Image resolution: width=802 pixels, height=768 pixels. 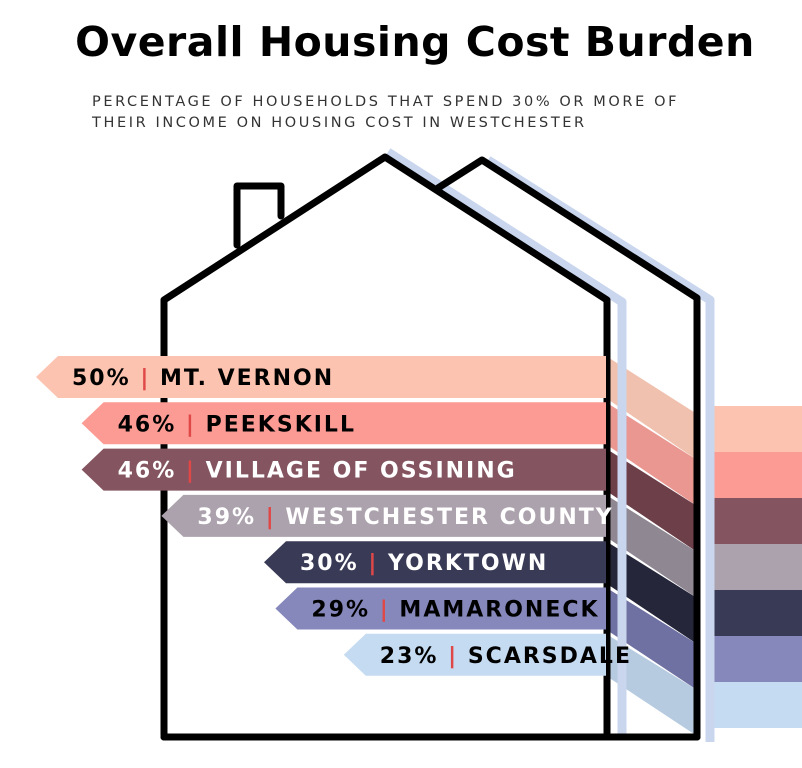 I want to click on bar-mamaroneck, so click(x=440, y=608).